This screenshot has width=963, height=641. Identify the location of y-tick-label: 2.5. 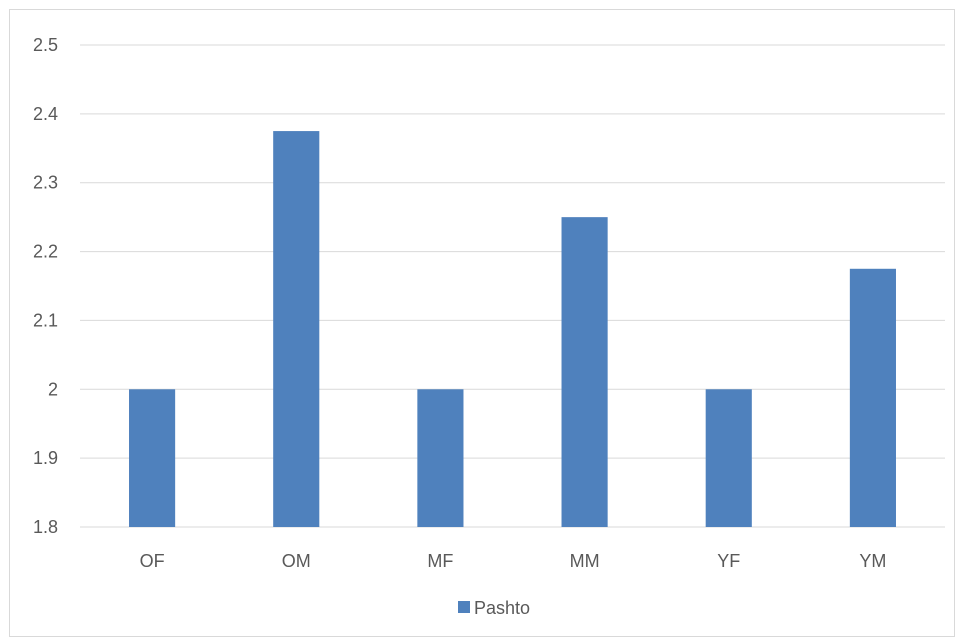
(45, 45).